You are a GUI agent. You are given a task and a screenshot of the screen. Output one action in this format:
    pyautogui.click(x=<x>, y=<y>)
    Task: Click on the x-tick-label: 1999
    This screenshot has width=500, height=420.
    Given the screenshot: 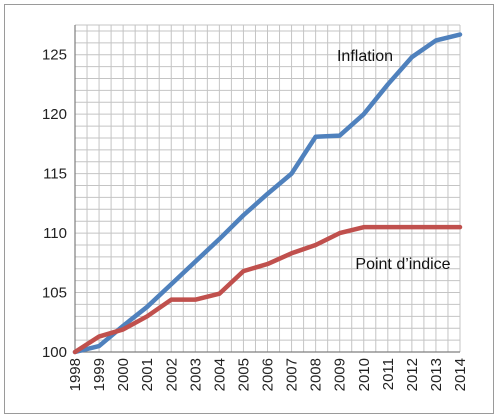 What is the action you would take?
    pyautogui.click(x=99, y=374)
    